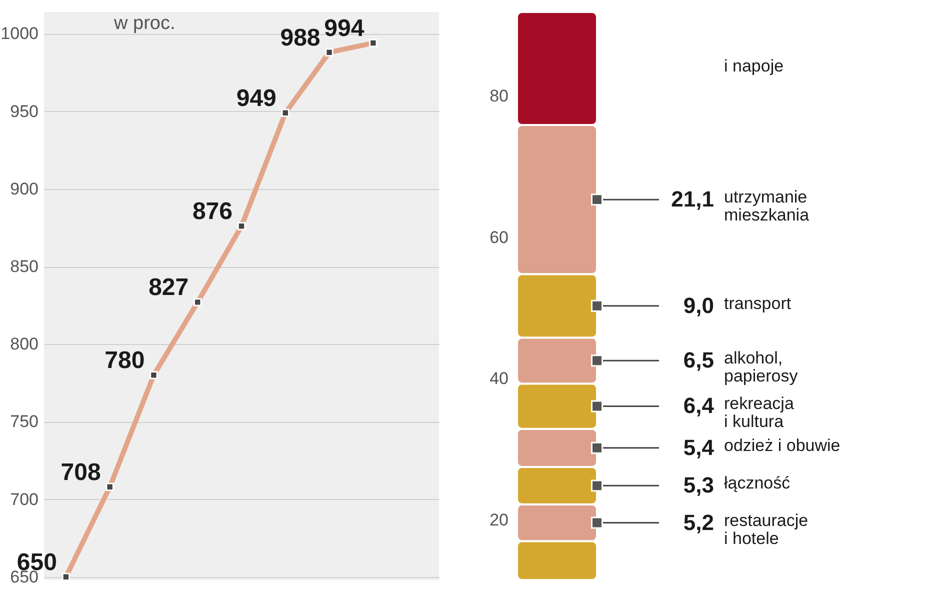 The image size is (948, 593). I want to click on text: łączność, so click(757, 483).